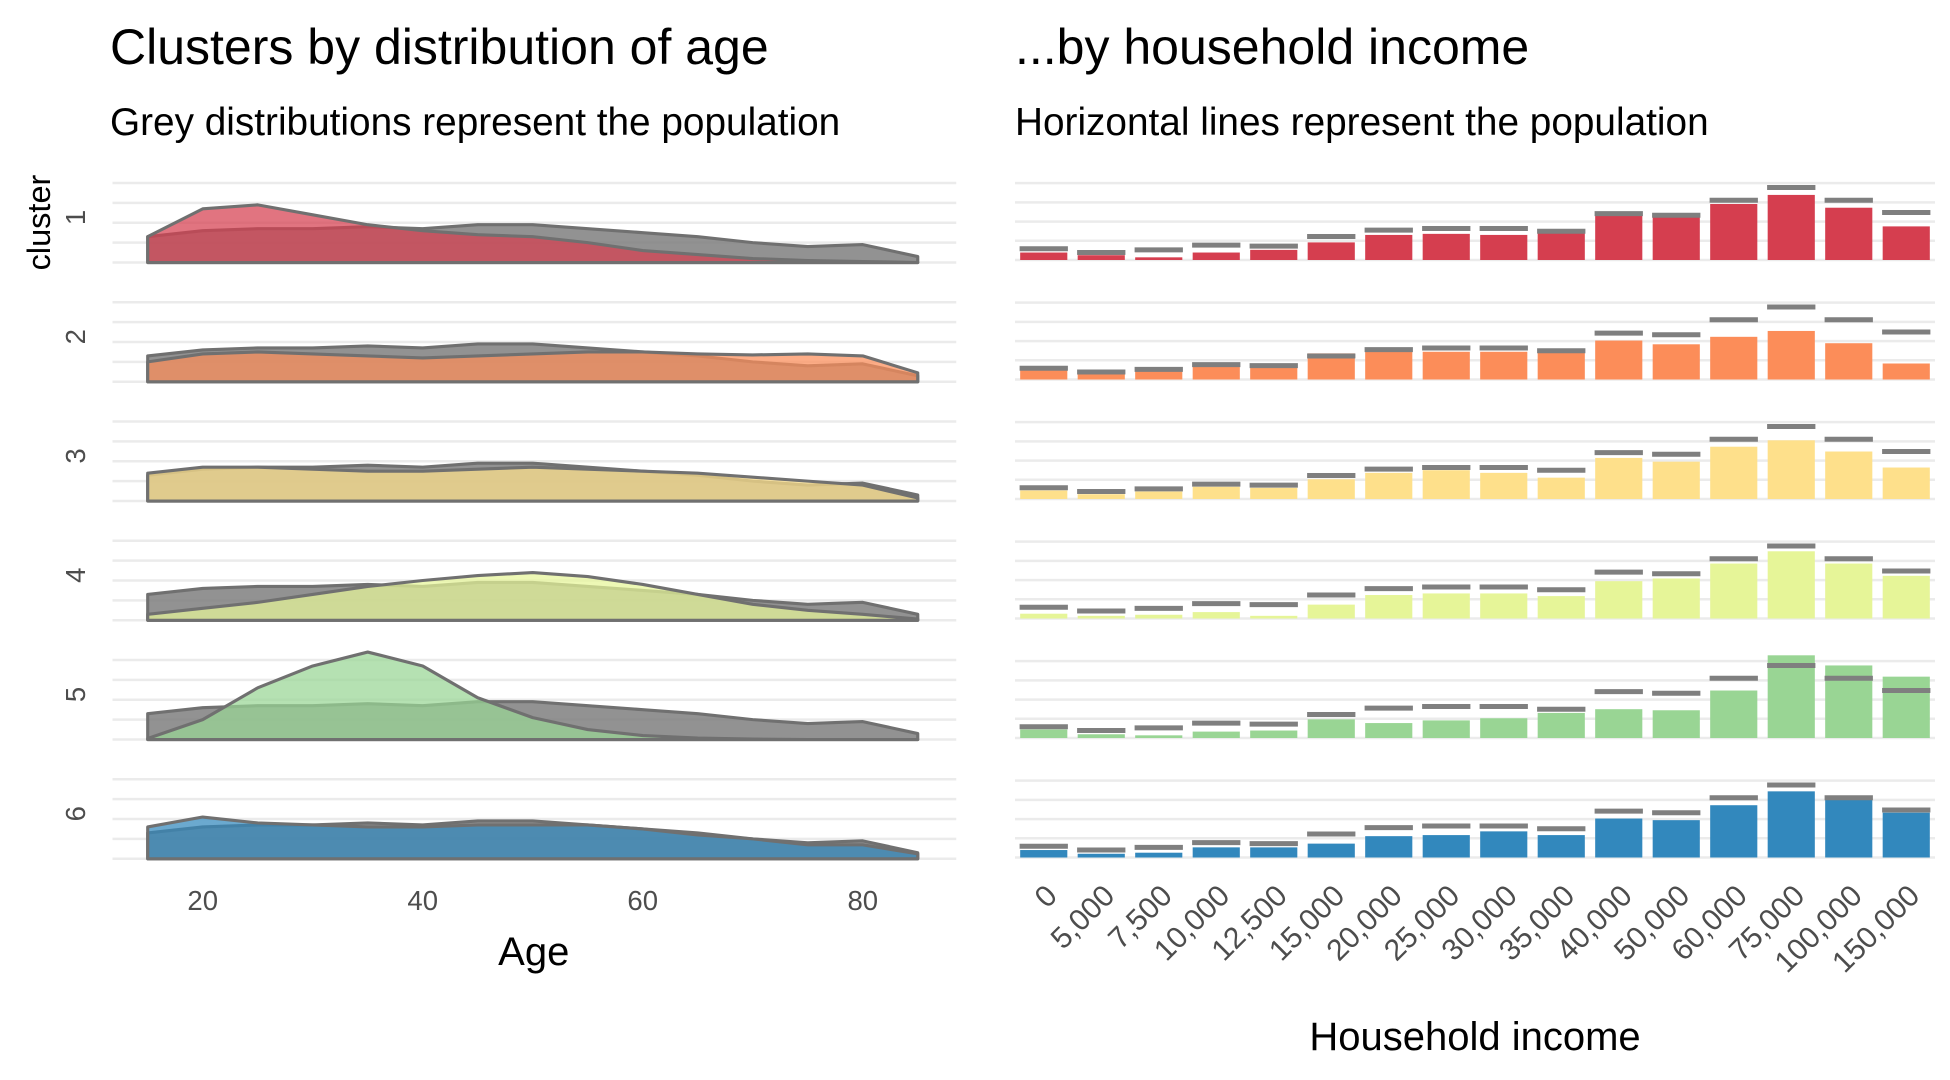 The height and width of the screenshot is (1080, 1950). I want to click on y-tick-label: 6, so click(75, 813).